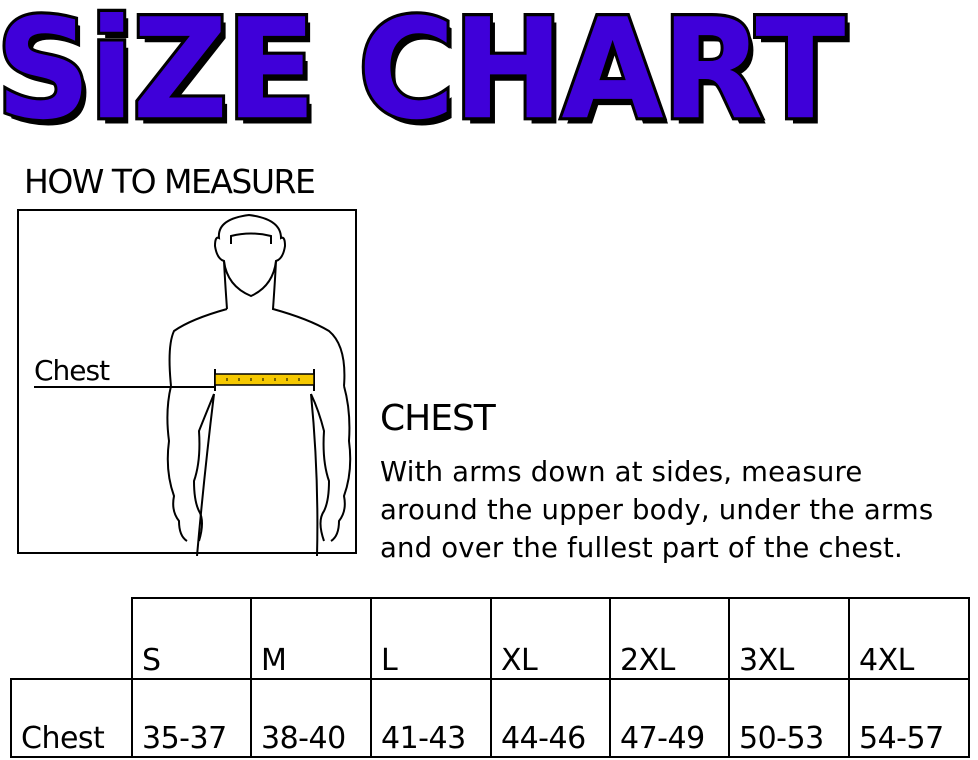 The width and height of the screenshot is (978, 760). Describe the element at coordinates (909, 638) in the screenshot. I see `size-header-cell: 4XL` at that location.